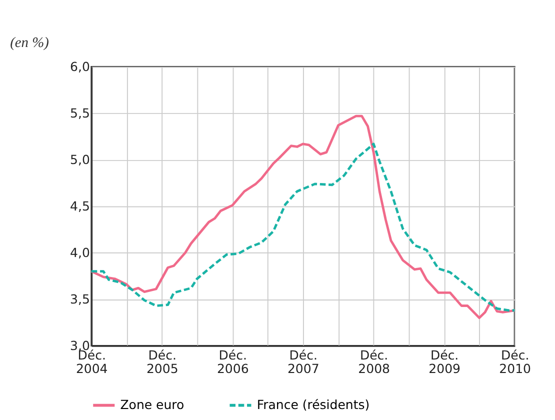 The height and width of the screenshot is (420, 555). What do you see at coordinates (30, 43) in the screenshot?
I see `y-axis-title: (en %)` at bounding box center [30, 43].